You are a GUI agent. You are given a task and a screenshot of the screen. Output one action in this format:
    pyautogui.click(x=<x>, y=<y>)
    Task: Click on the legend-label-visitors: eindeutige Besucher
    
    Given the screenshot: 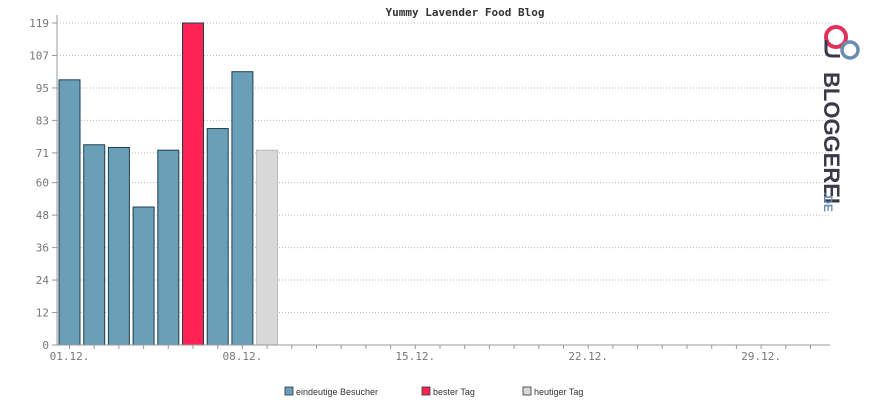 What is the action you would take?
    pyautogui.click(x=337, y=392)
    